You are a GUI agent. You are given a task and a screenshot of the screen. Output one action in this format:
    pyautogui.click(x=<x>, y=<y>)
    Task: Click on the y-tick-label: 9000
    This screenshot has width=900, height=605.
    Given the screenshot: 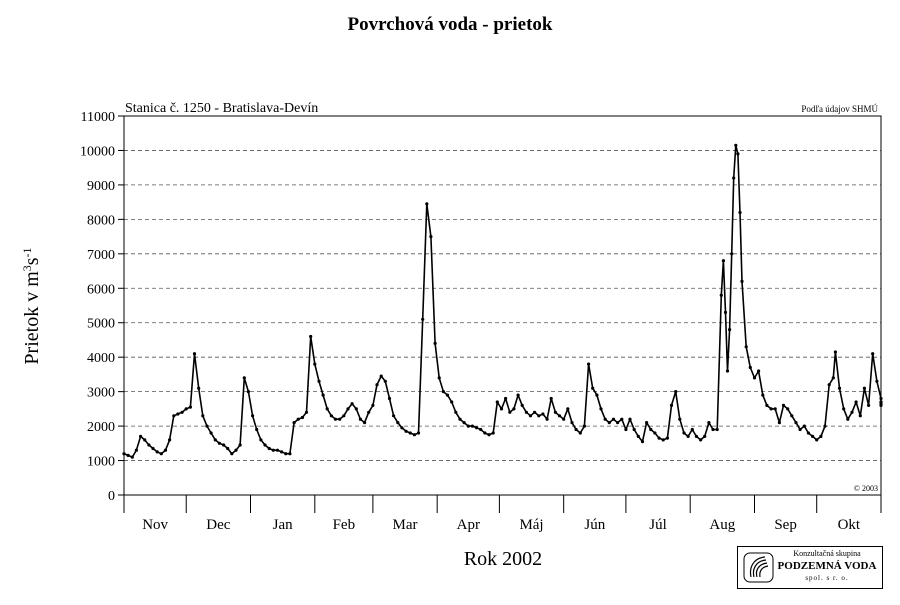 What is the action you would take?
    pyautogui.click(x=101, y=186)
    